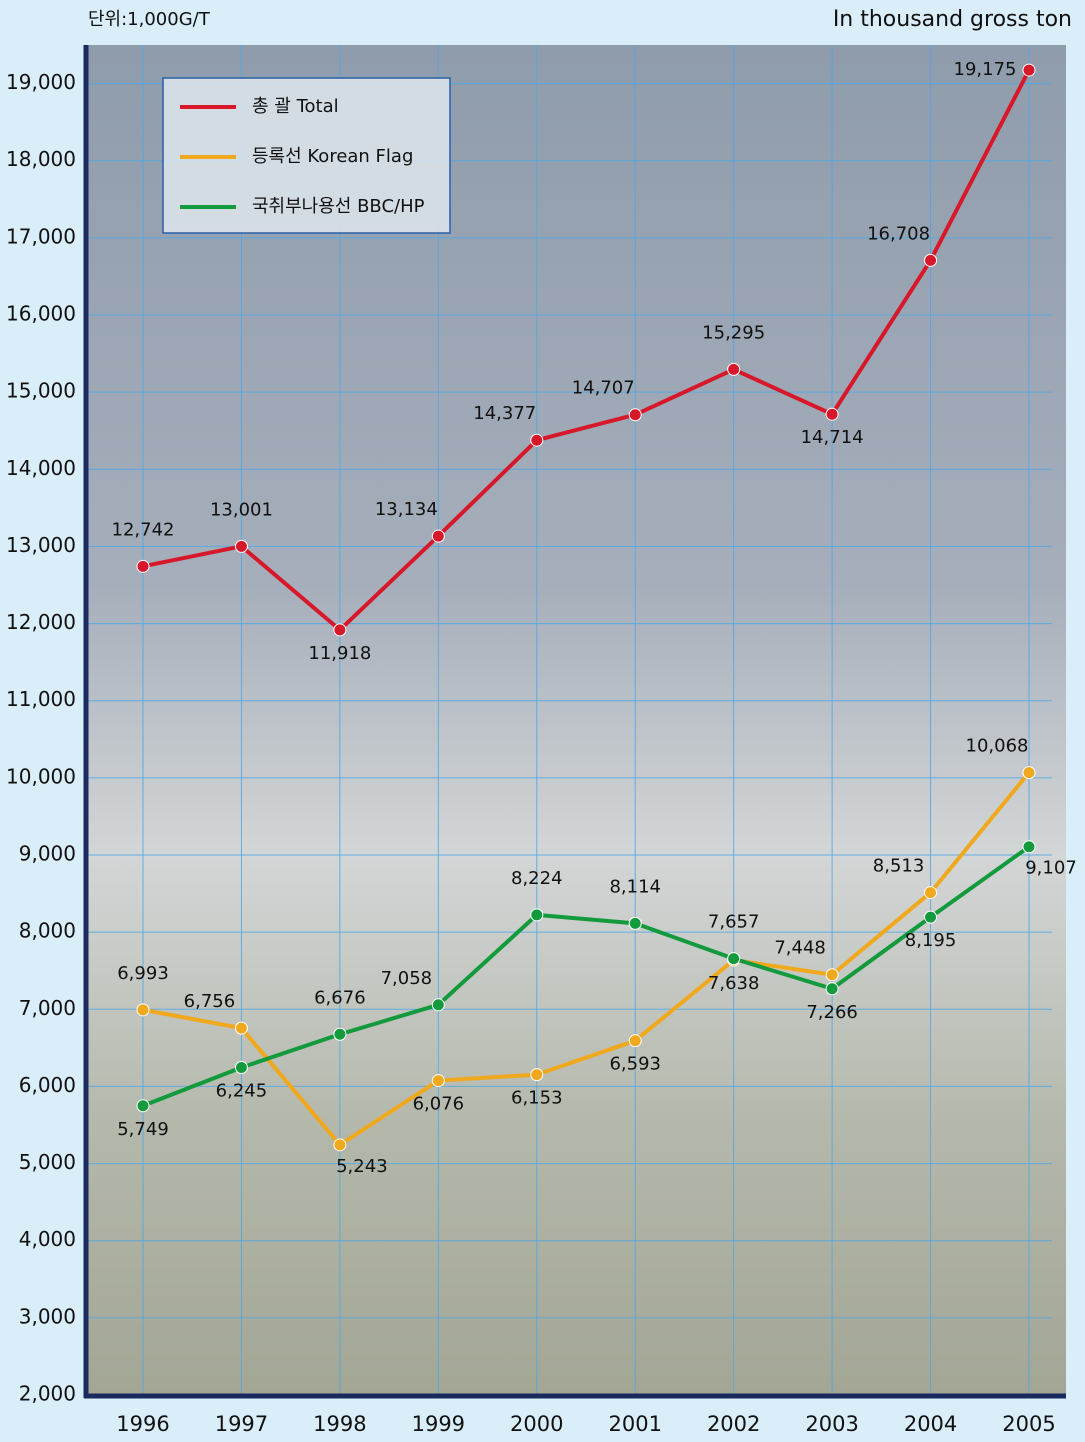  Describe the element at coordinates (985, 69) in the screenshot. I see `data-label: 19,175` at that location.